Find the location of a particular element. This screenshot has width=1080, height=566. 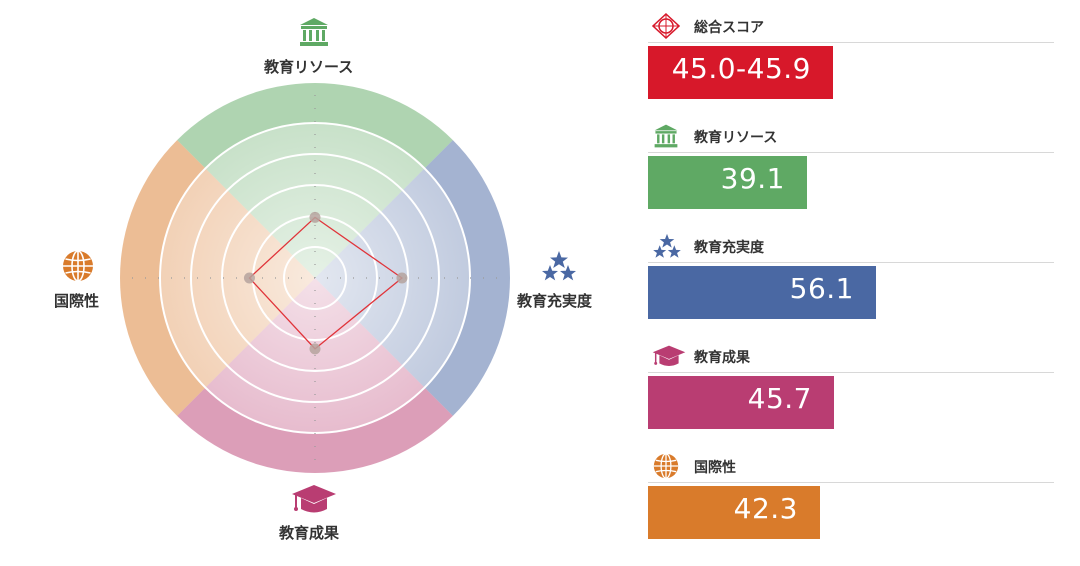

metric-value: 42.3 is located at coordinates (765, 508).